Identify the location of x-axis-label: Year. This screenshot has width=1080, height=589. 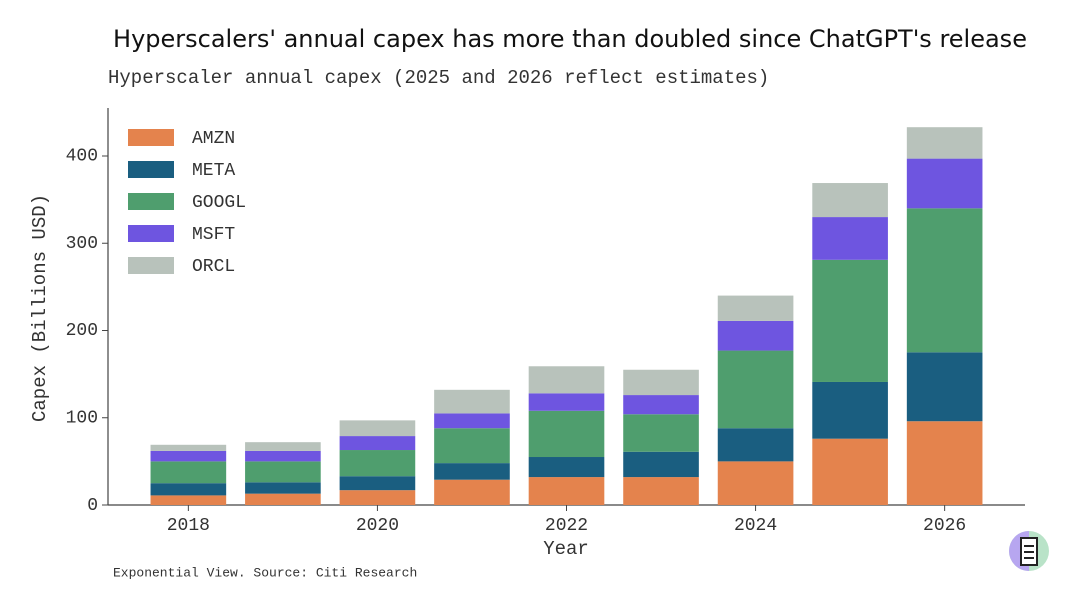
(566, 549).